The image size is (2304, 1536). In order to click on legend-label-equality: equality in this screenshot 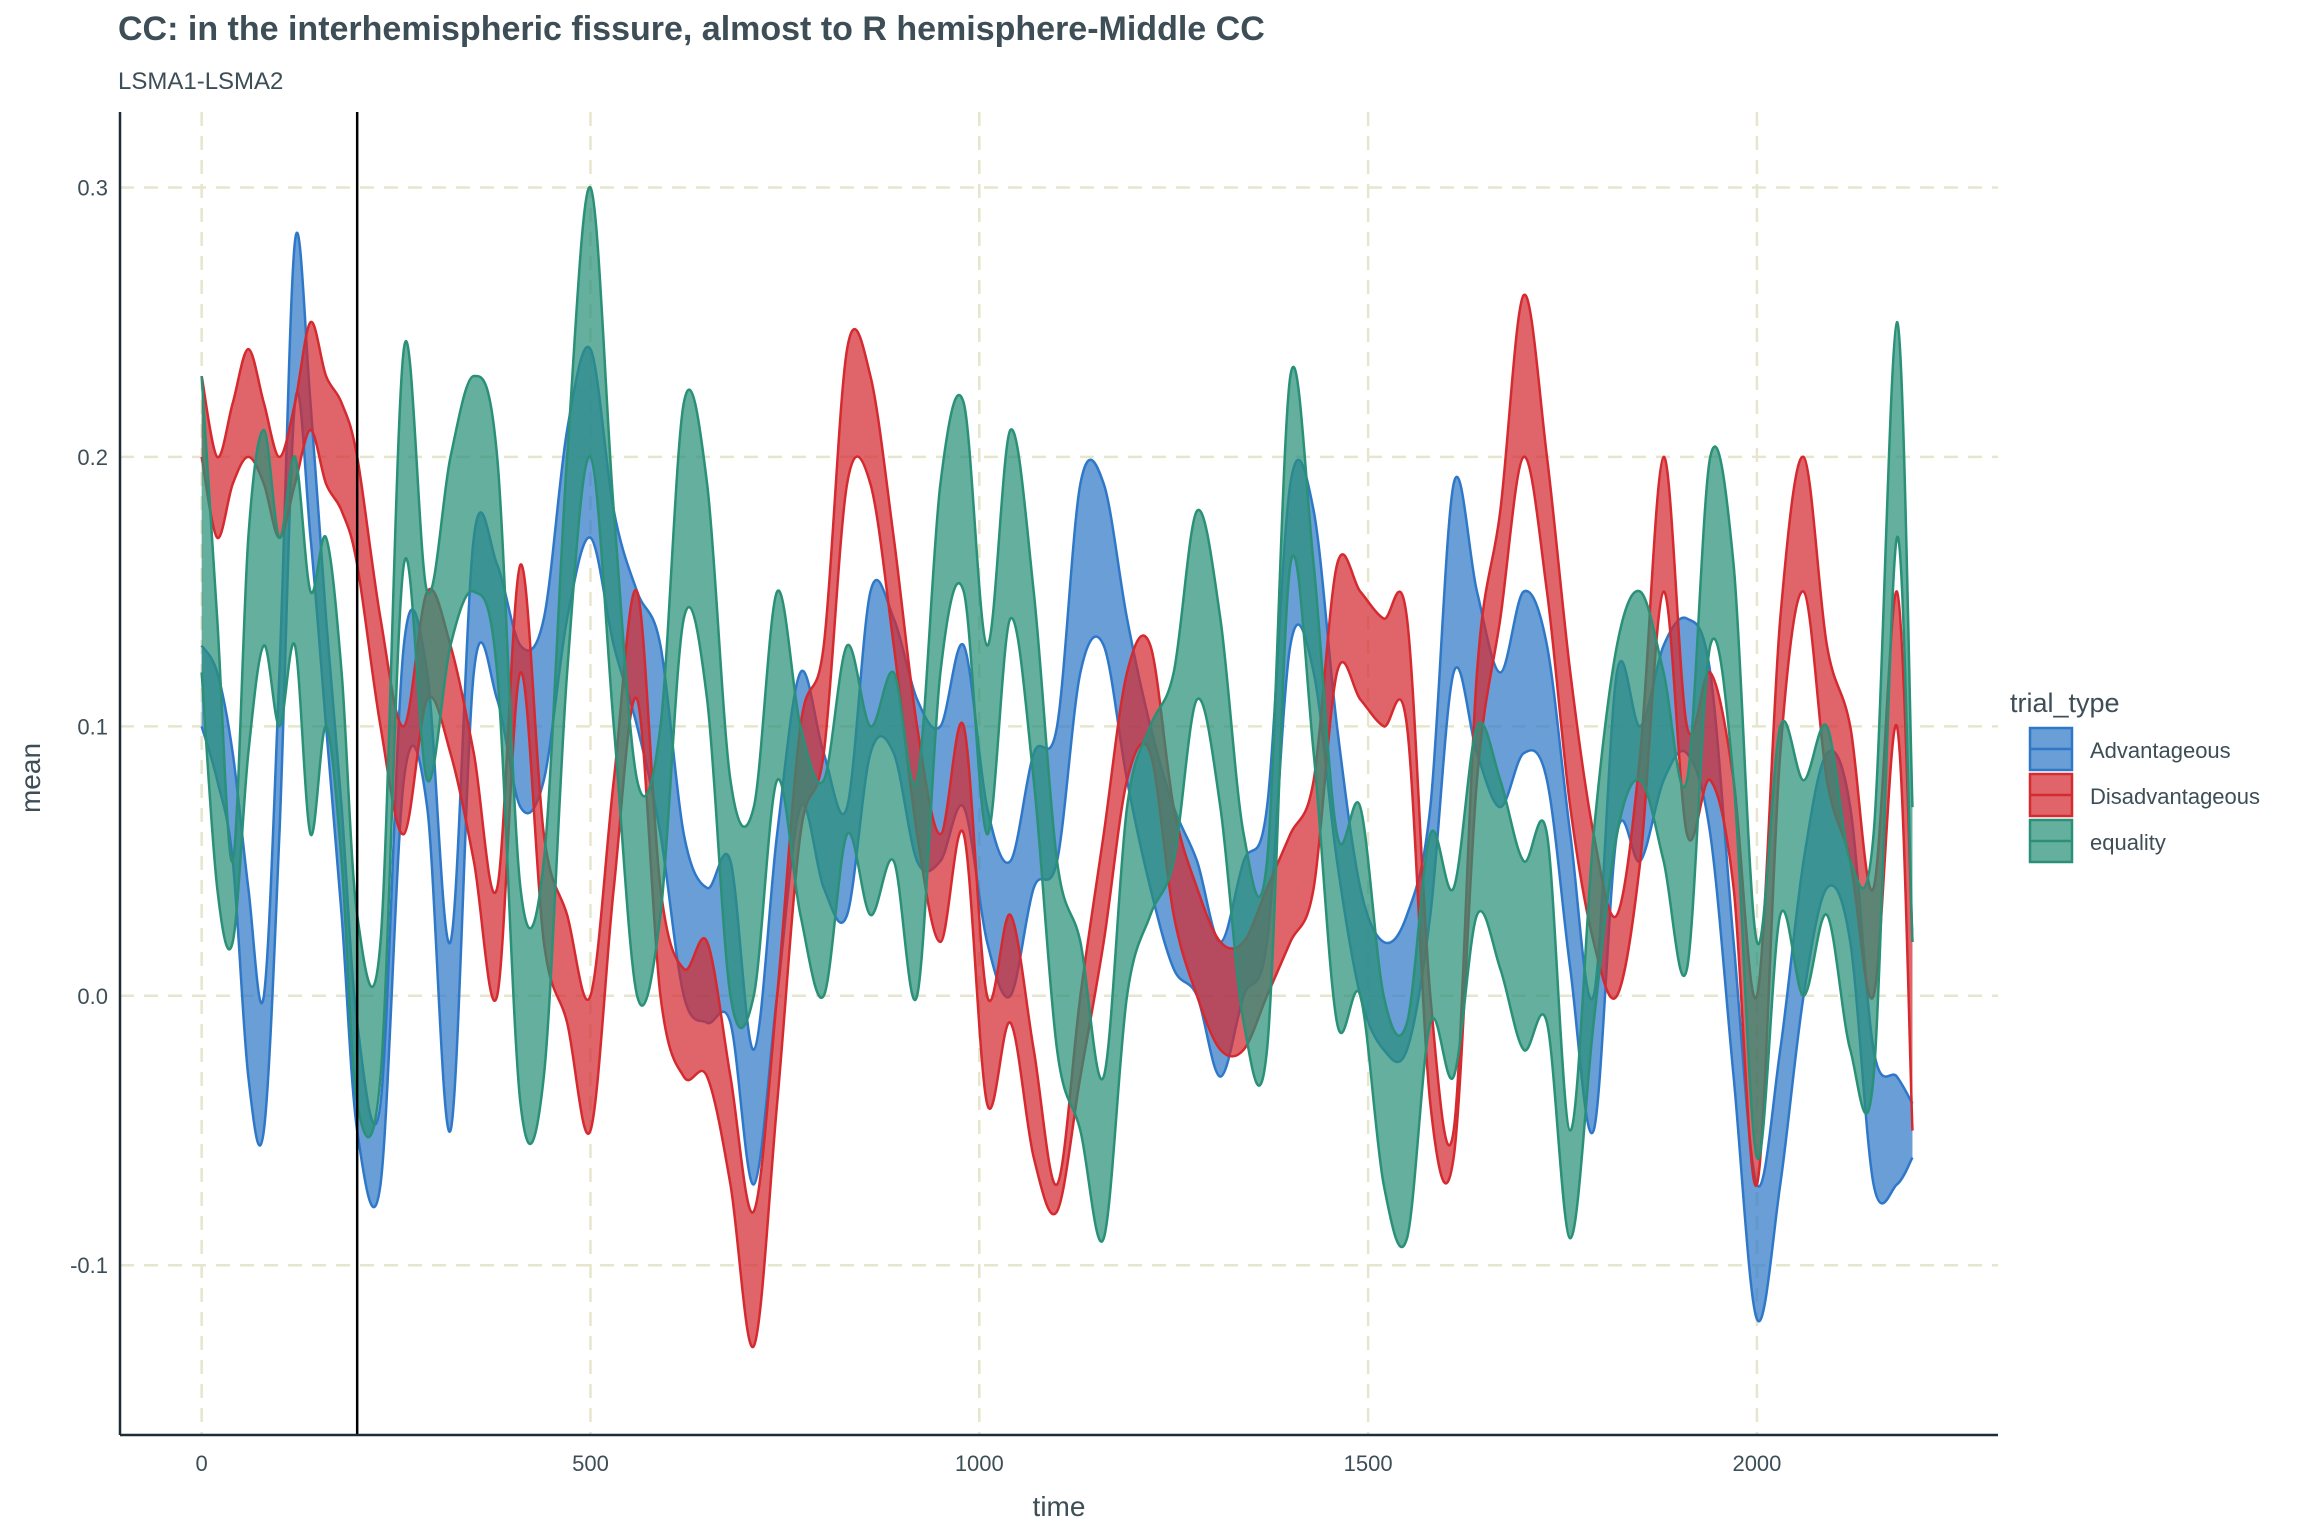, I will do `click(2128, 842)`.